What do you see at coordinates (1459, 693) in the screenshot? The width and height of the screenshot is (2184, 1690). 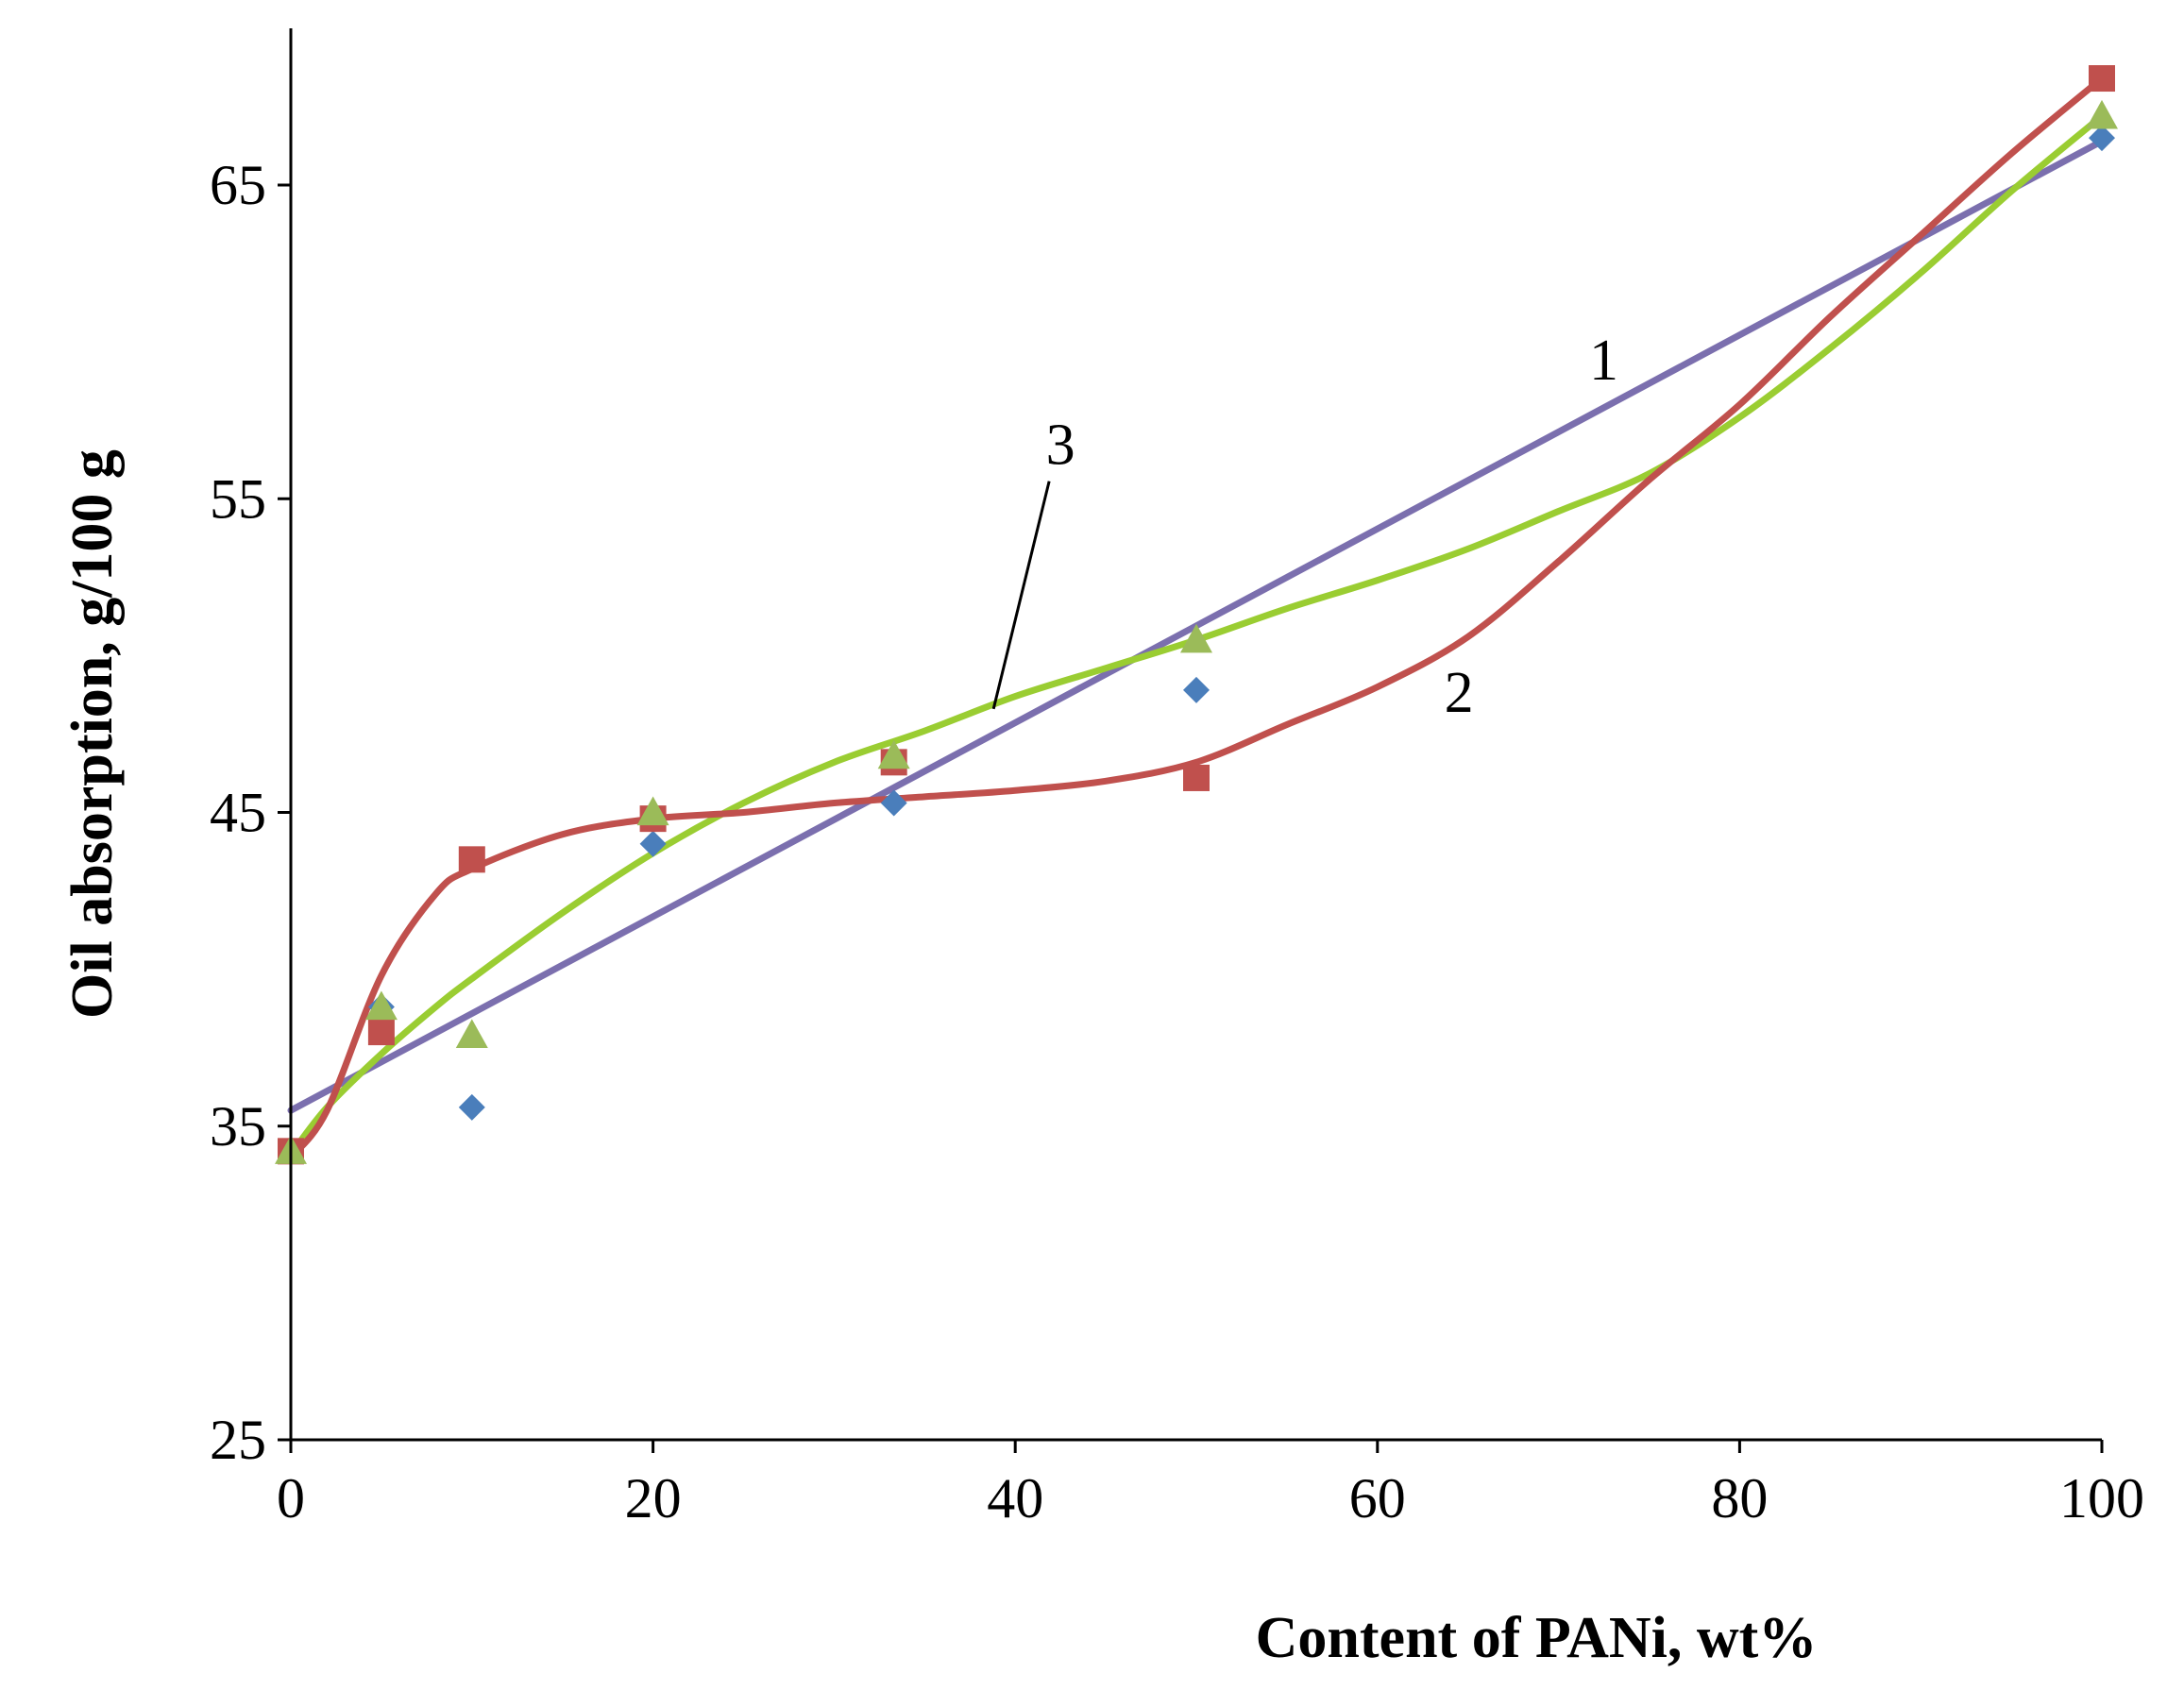 I see `curve-label-2: 2` at bounding box center [1459, 693].